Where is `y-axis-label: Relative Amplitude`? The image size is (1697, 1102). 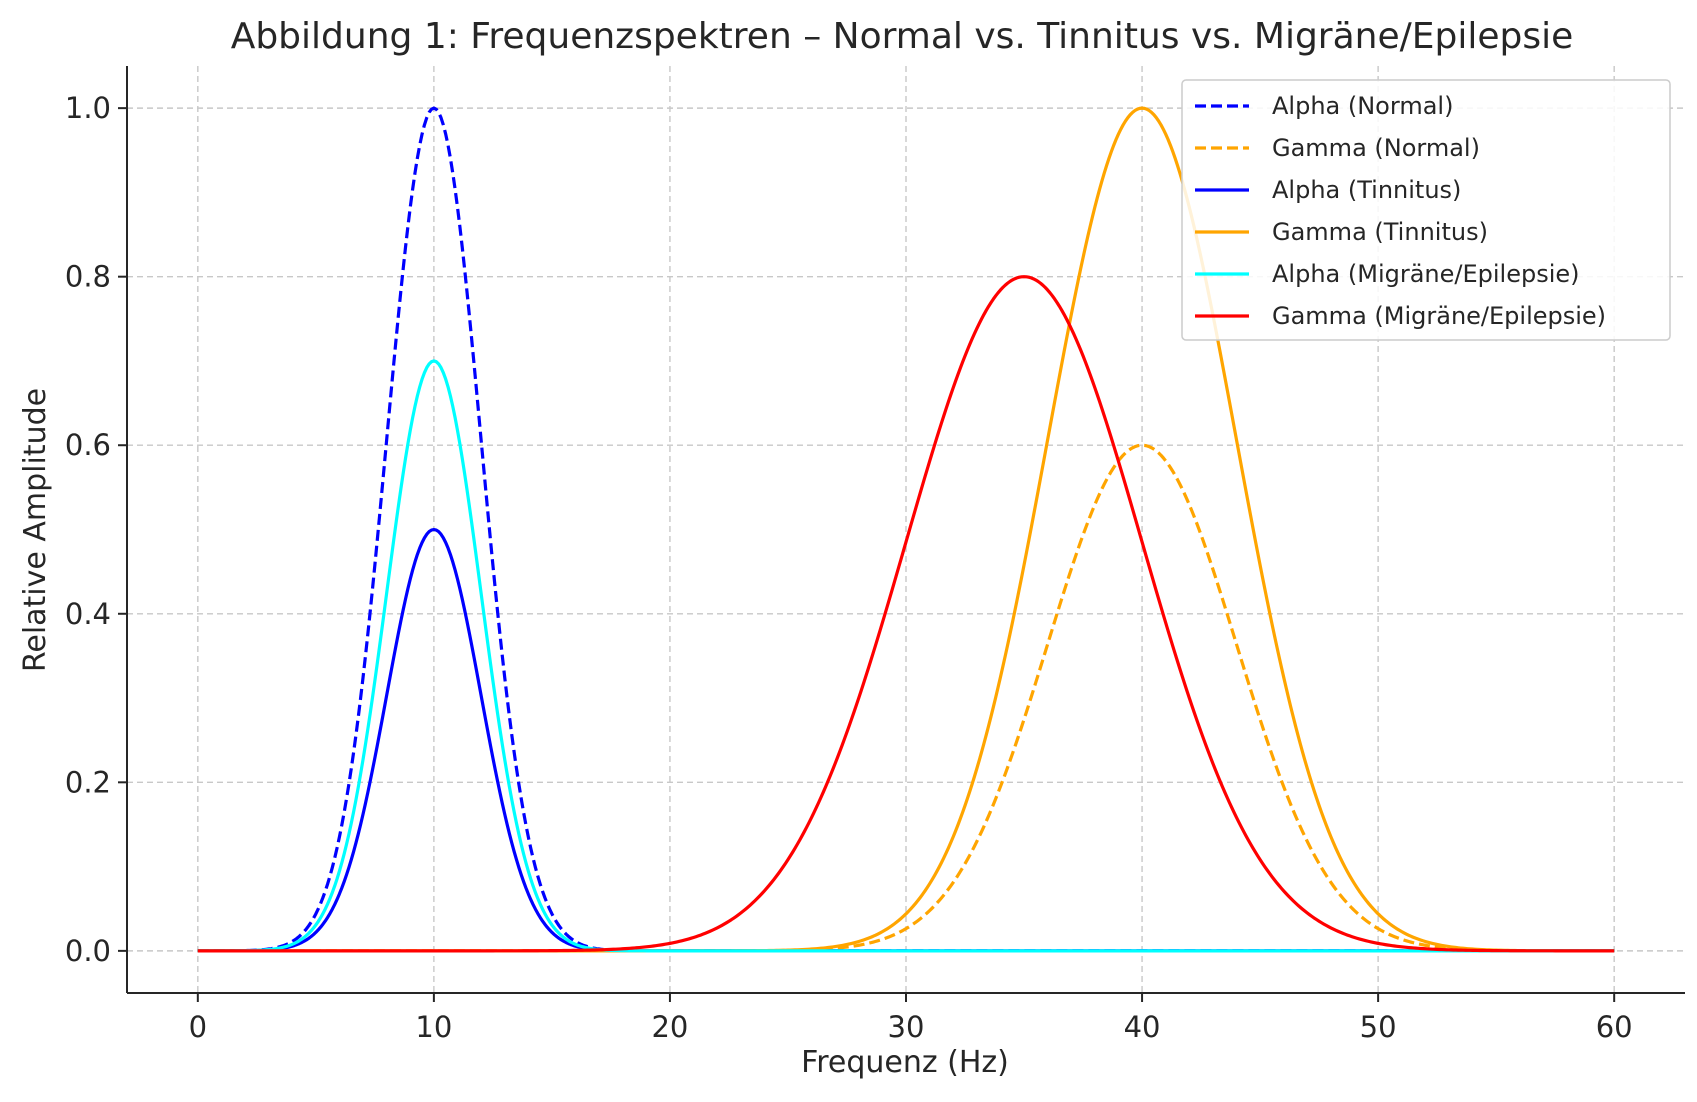 y-axis-label: Relative Amplitude is located at coordinates (35, 530).